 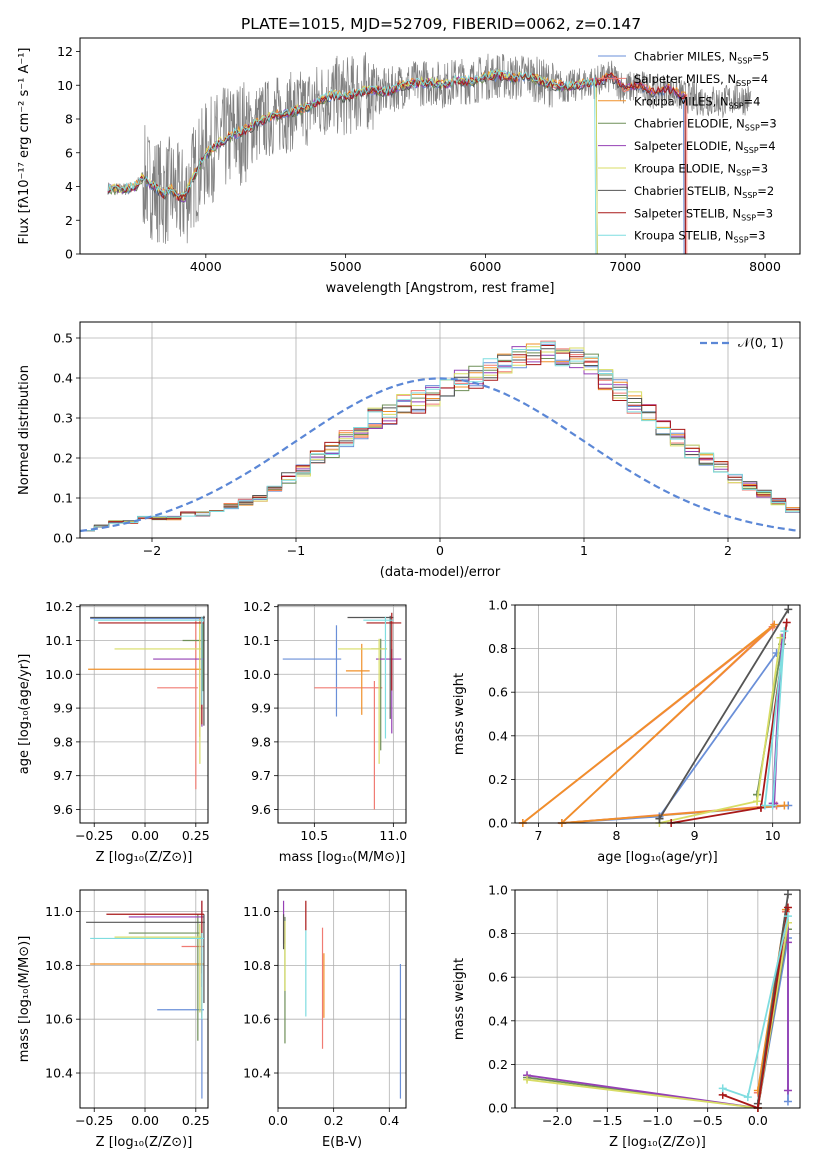 I want to click on x-tick-label: −1, so click(x=296, y=550).